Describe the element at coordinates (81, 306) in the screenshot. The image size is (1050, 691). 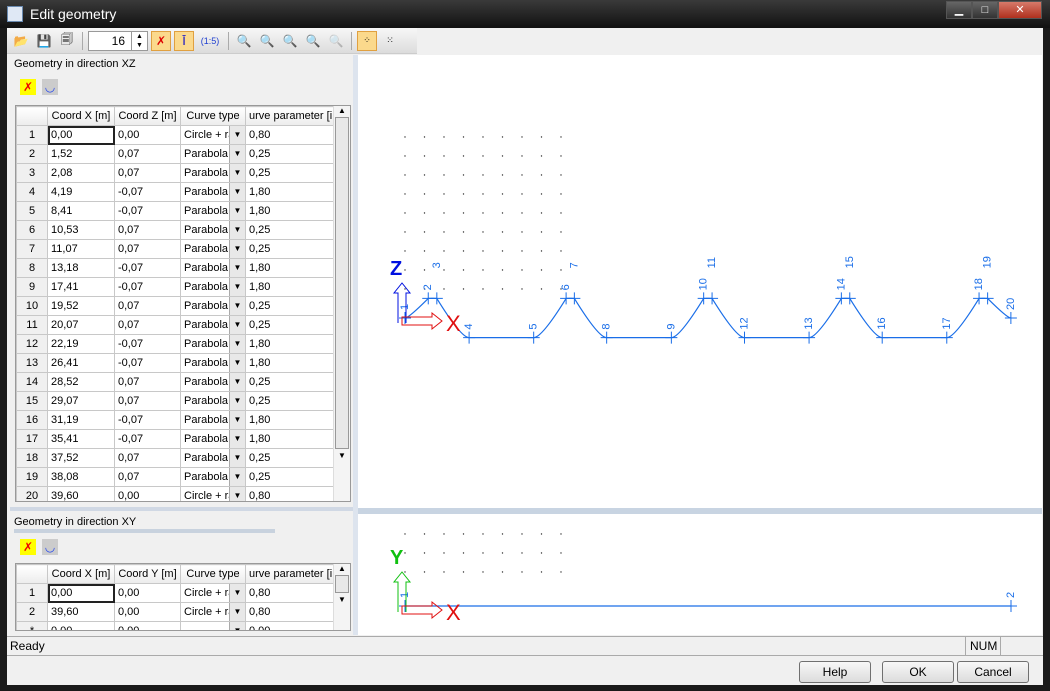
I see `cell: 19,52` at that location.